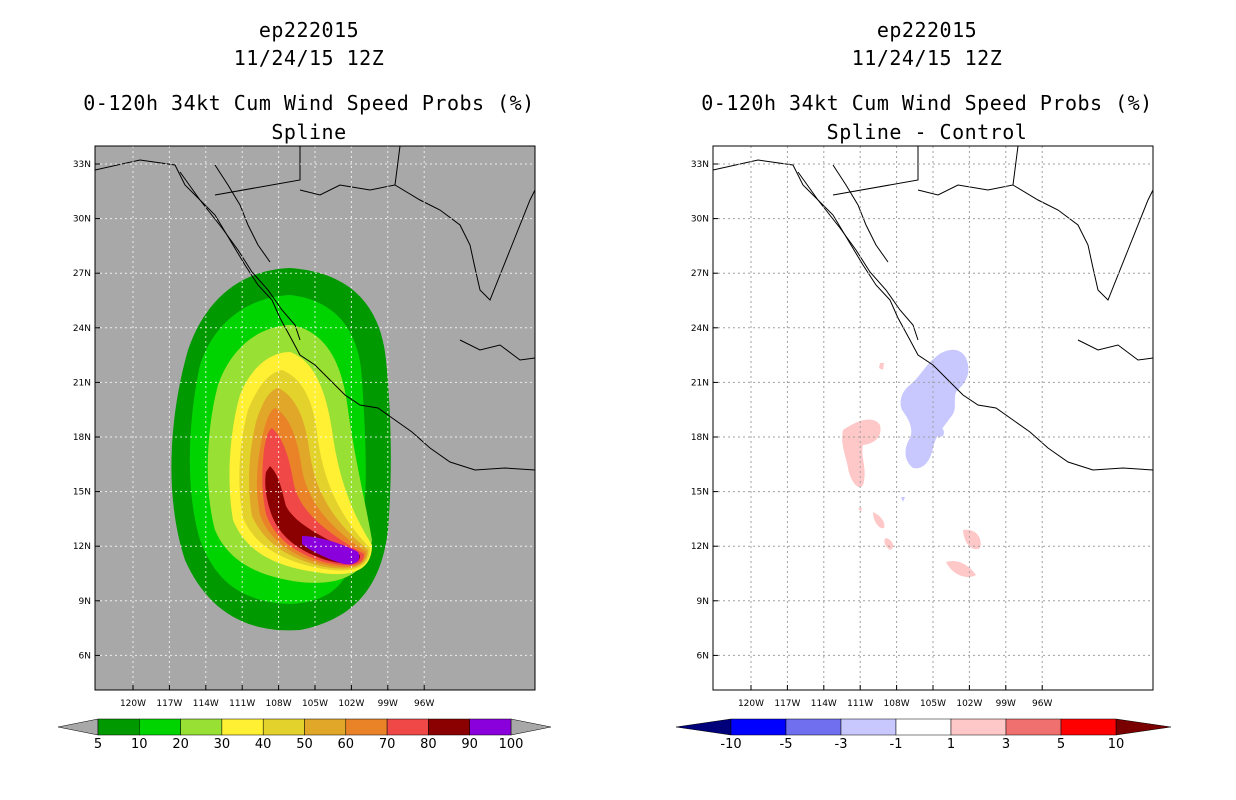 This screenshot has height=800, width=1236. What do you see at coordinates (786, 744) in the screenshot?
I see `colorbar-label: -5` at bounding box center [786, 744].